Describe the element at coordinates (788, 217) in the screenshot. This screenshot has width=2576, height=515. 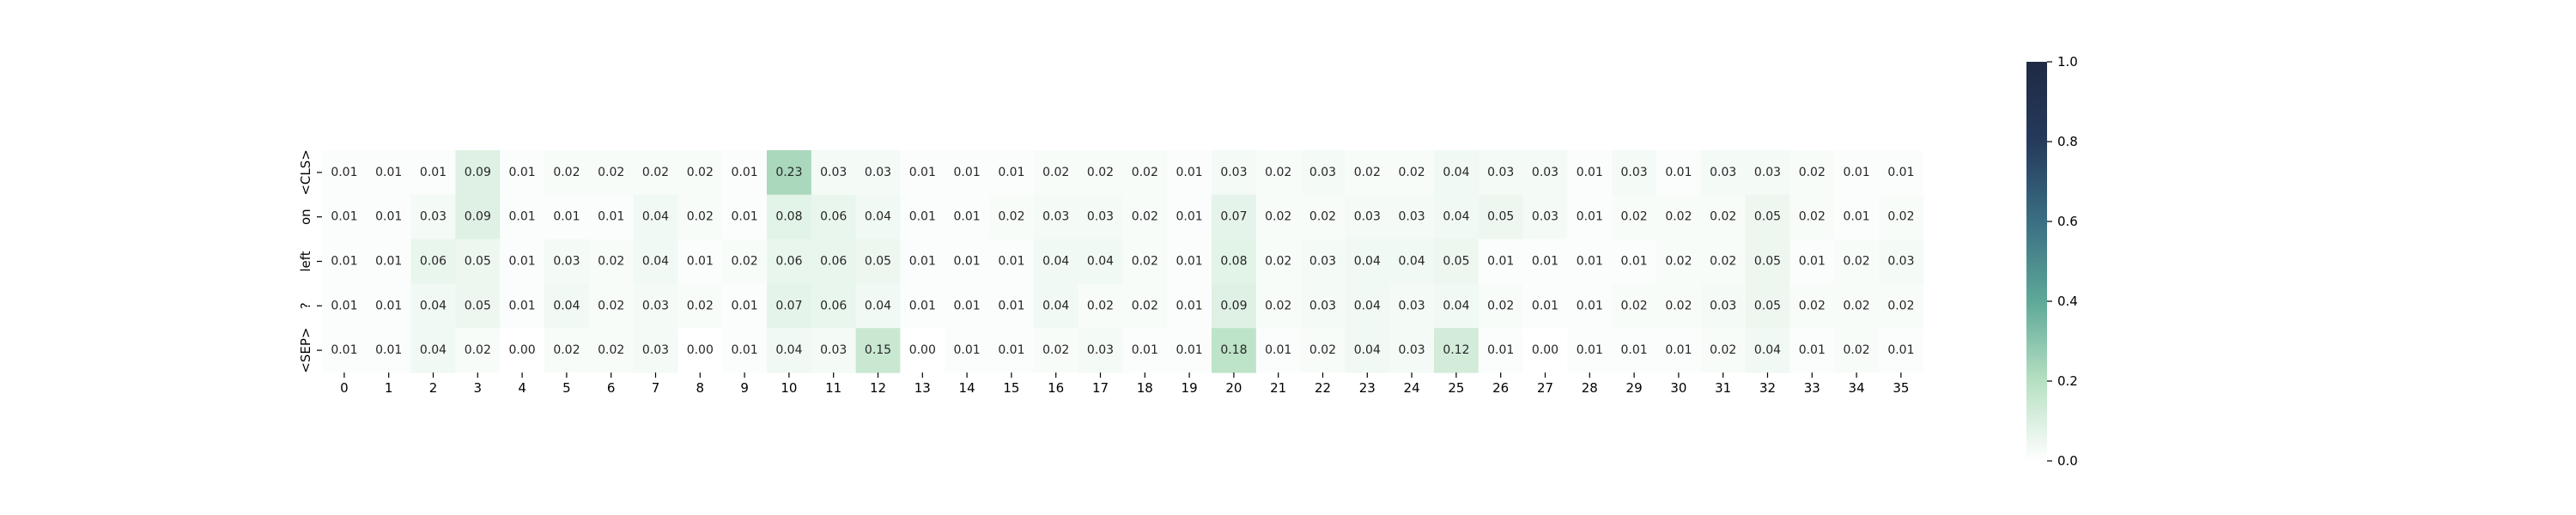
I see `cell-value-label: 0.08` at that location.